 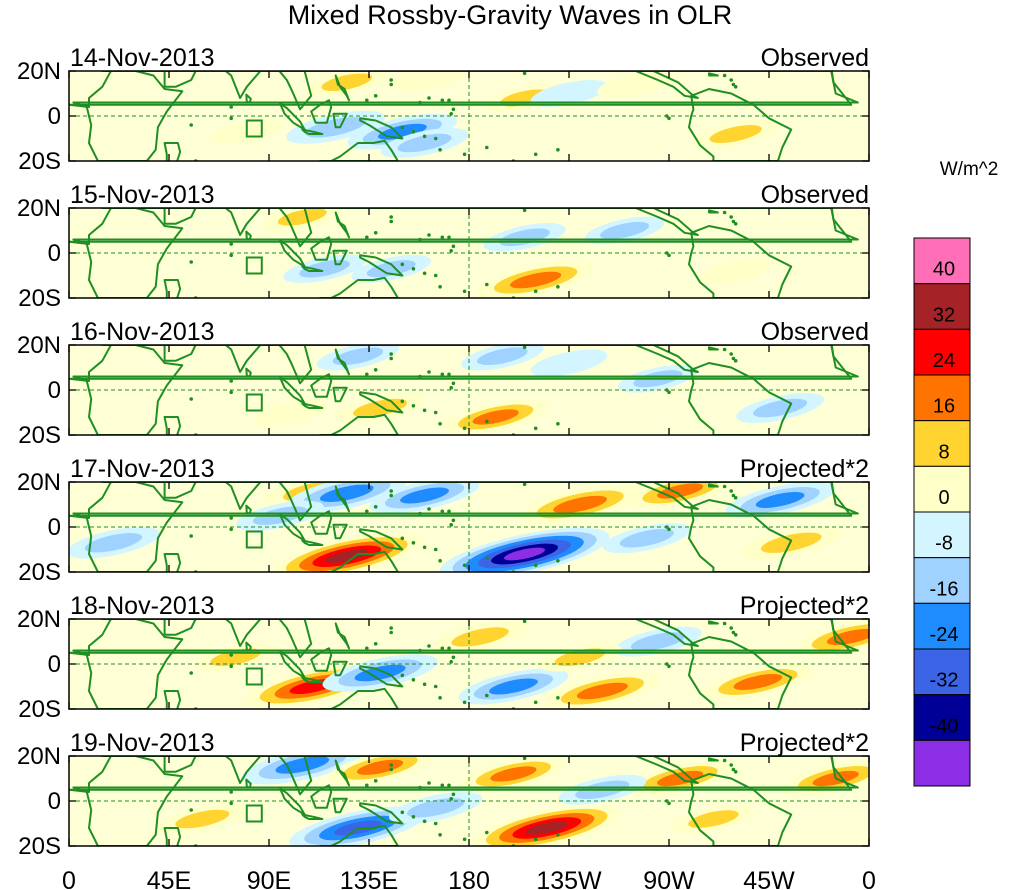 I want to click on y-tick-label: 20S, so click(x=39, y=709).